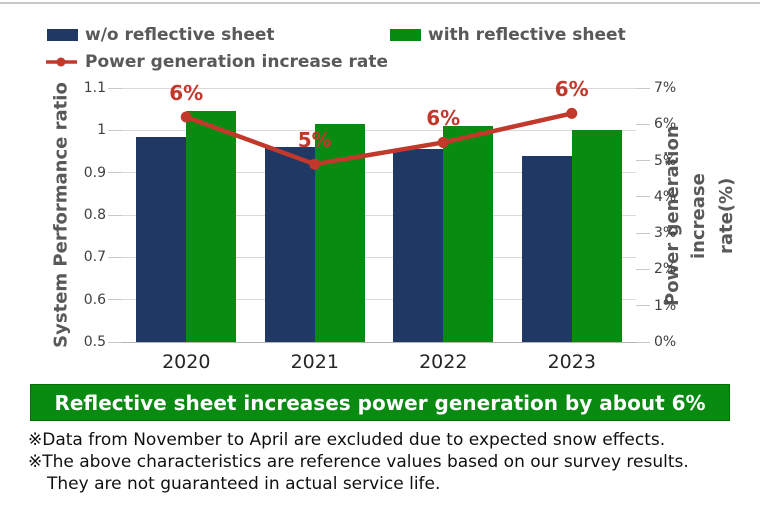 This screenshot has height=507, width=760. What do you see at coordinates (665, 160) in the screenshot?
I see `right-axis-tick-label: 5%` at bounding box center [665, 160].